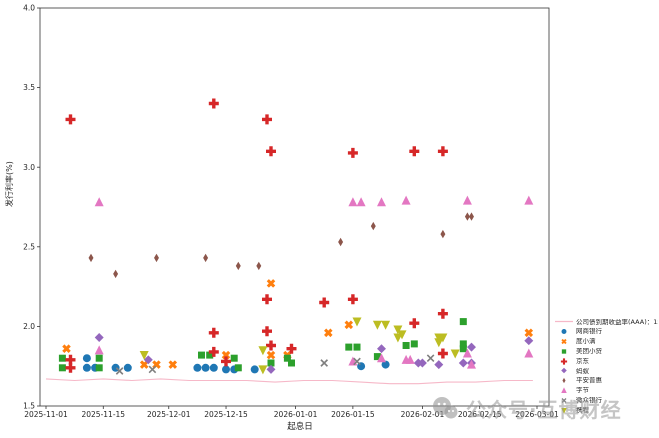  I want to click on legend-marker-蚂蚁, so click(564, 370).